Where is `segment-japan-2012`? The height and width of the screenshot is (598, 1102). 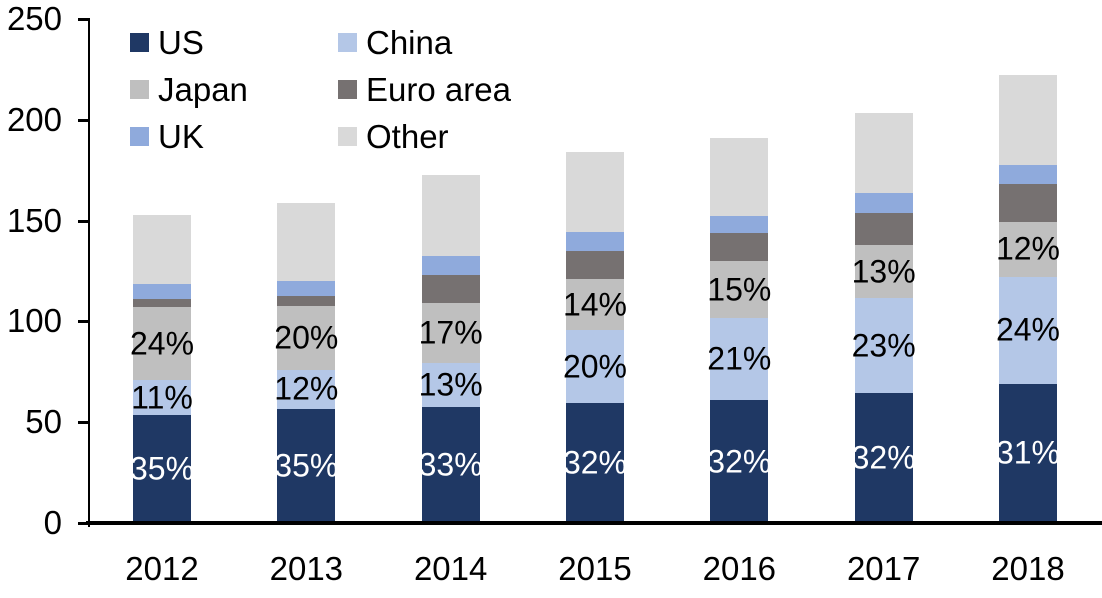 segment-japan-2012 is located at coordinates (162, 343).